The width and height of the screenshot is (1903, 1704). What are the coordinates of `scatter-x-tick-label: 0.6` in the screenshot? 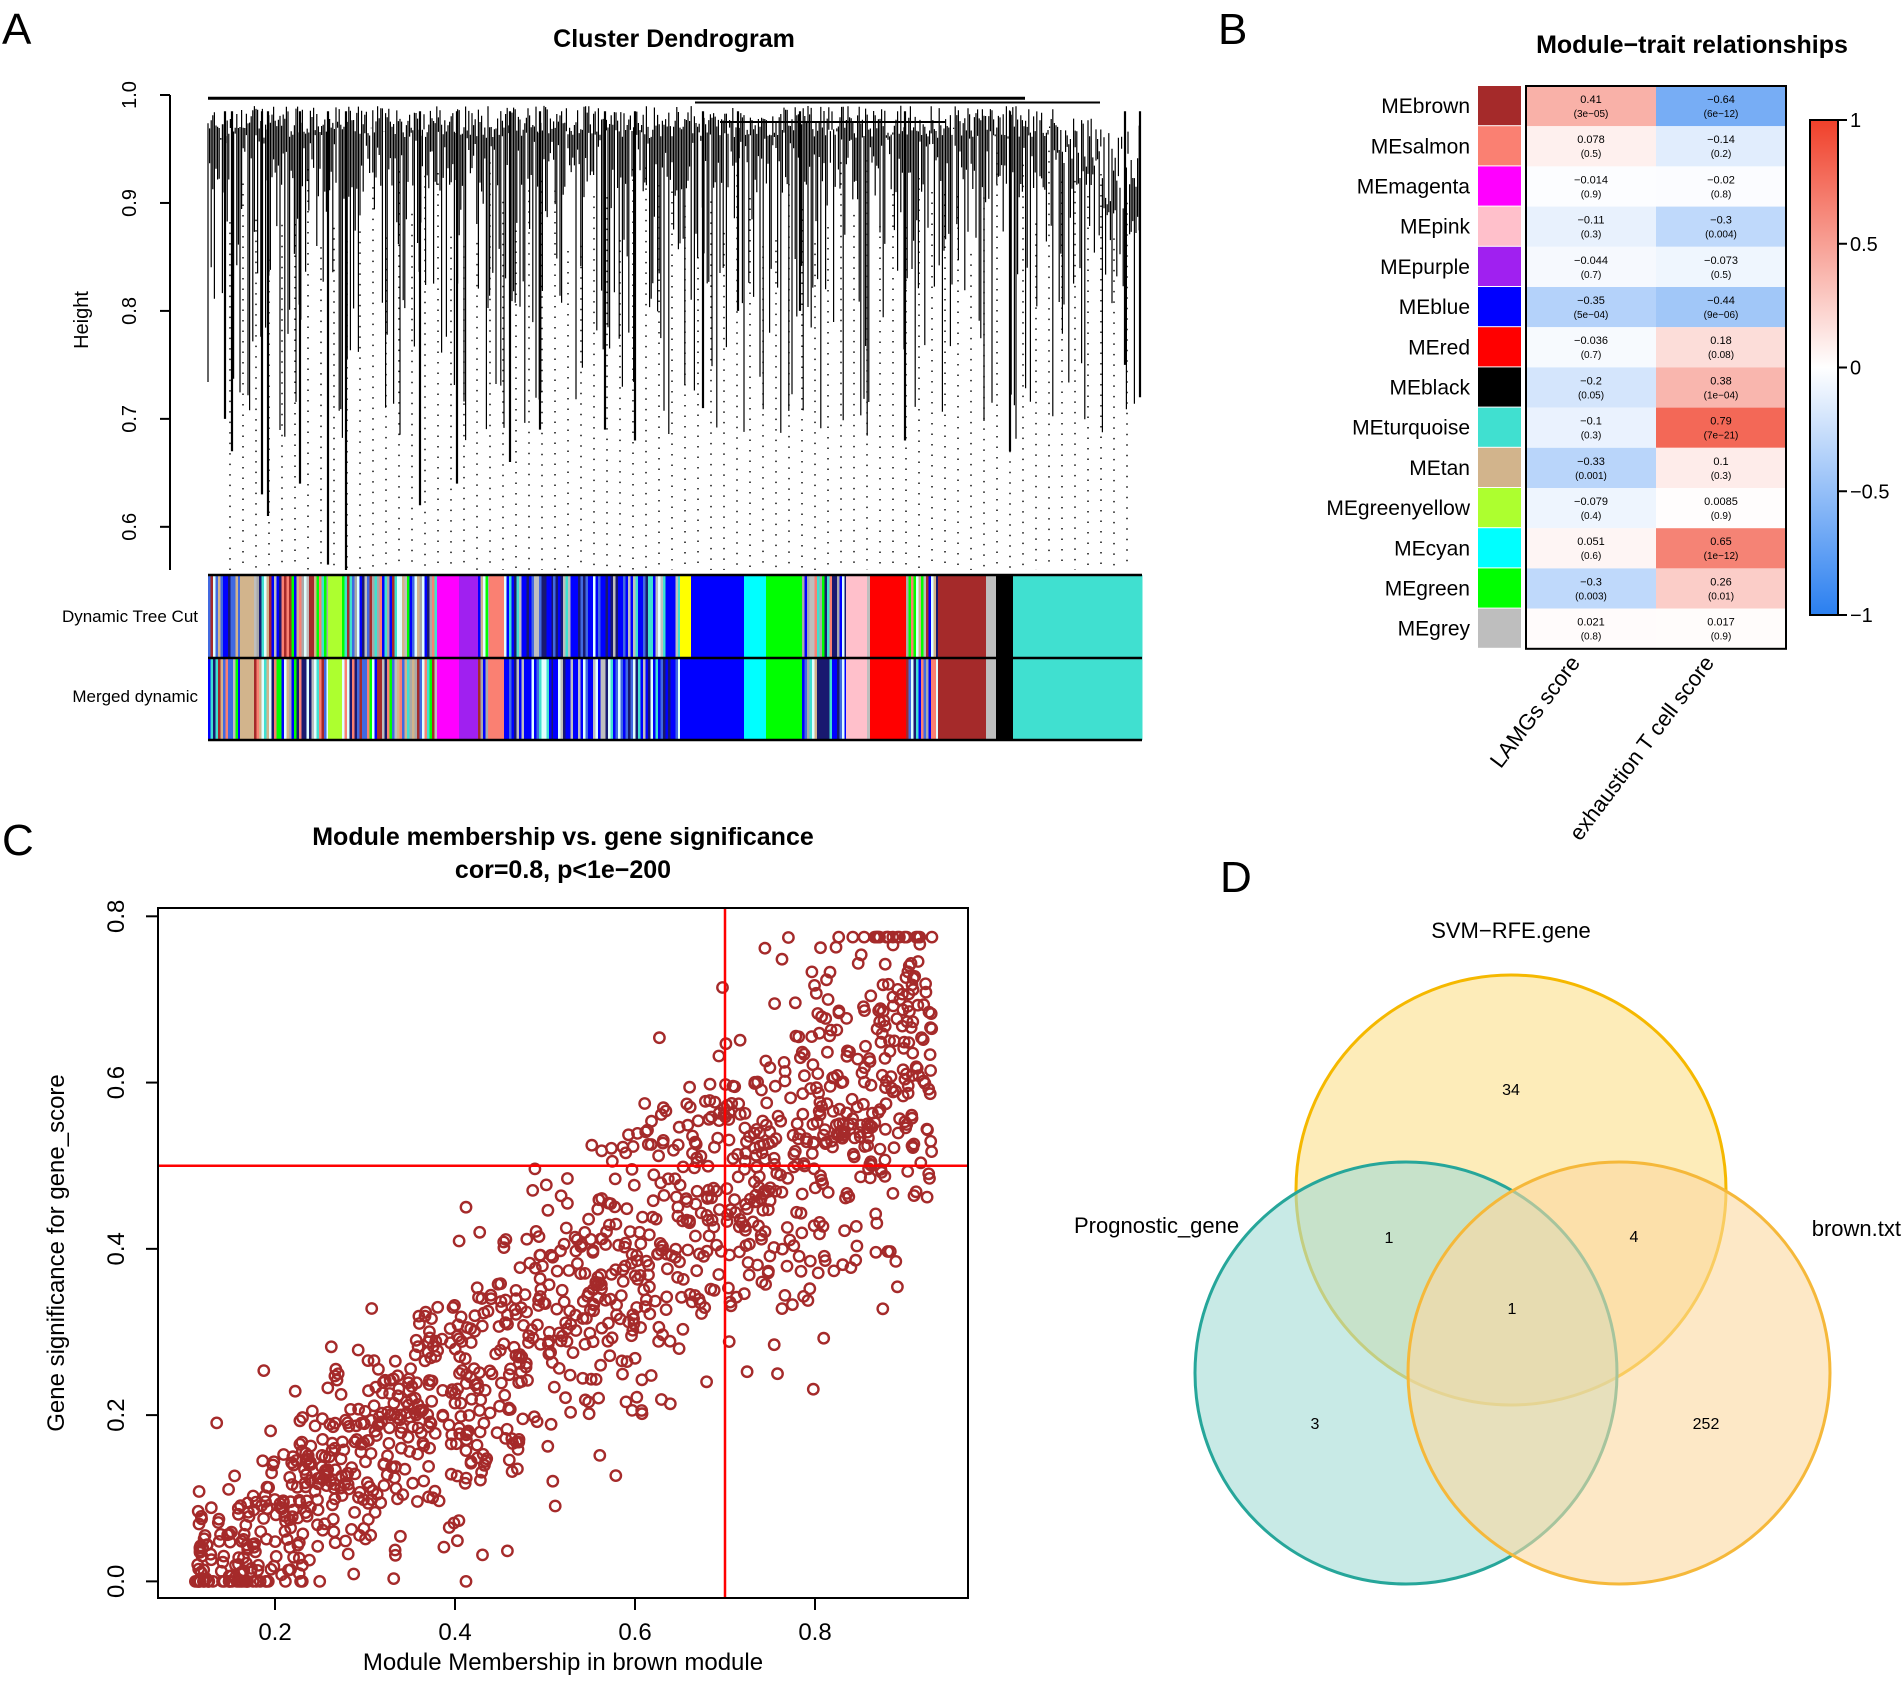 It's located at (634, 1632).